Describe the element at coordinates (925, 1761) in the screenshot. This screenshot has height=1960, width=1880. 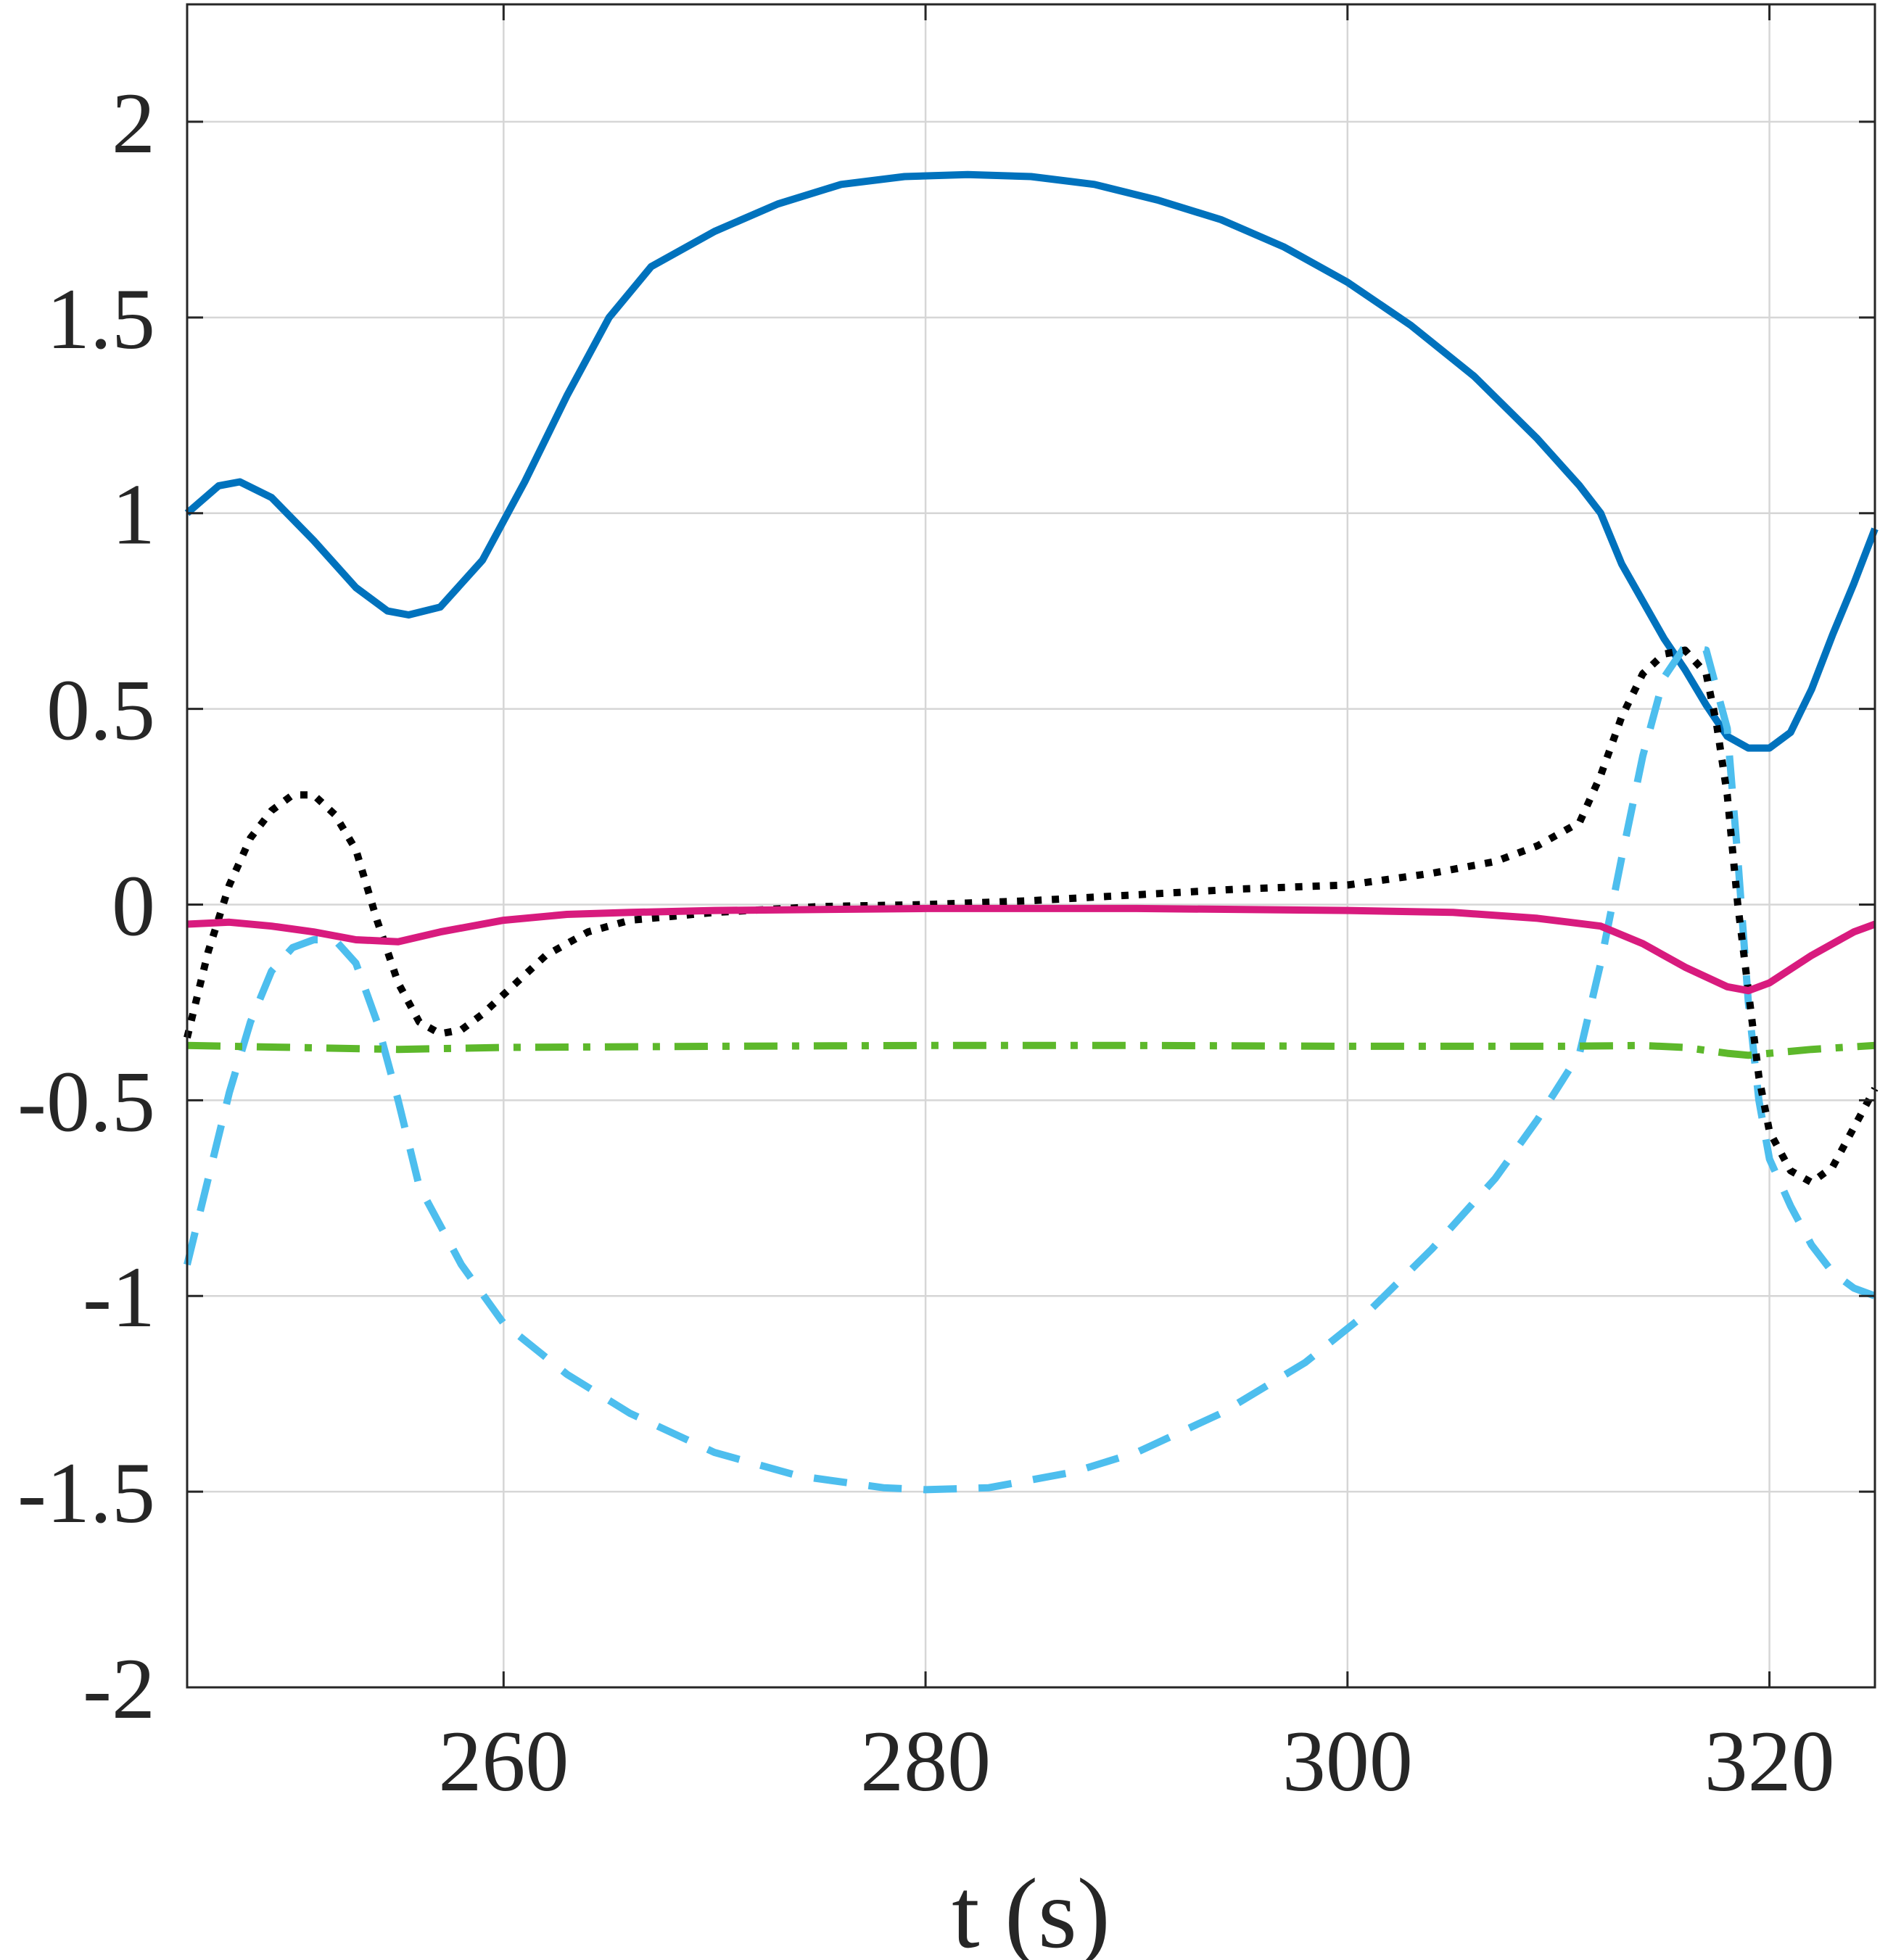
I see `x-tick-label: 280` at that location.